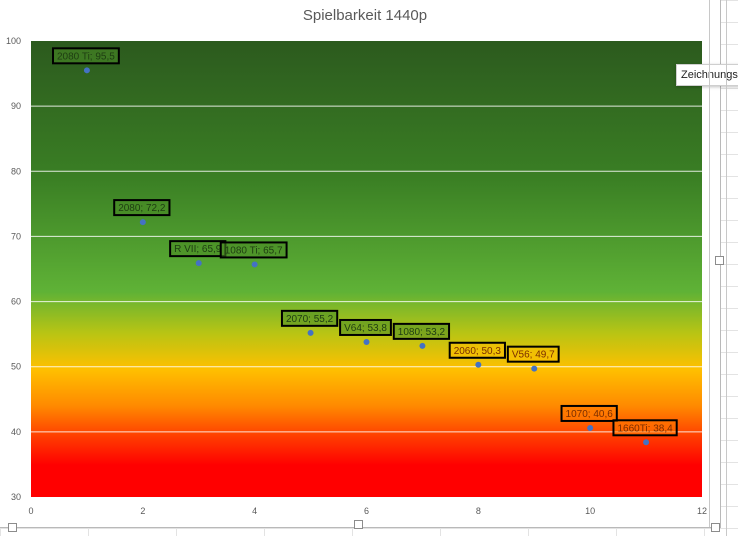 This screenshot has width=738, height=536. What do you see at coordinates (366, 511) in the screenshot?
I see `x-tick-label: 6` at bounding box center [366, 511].